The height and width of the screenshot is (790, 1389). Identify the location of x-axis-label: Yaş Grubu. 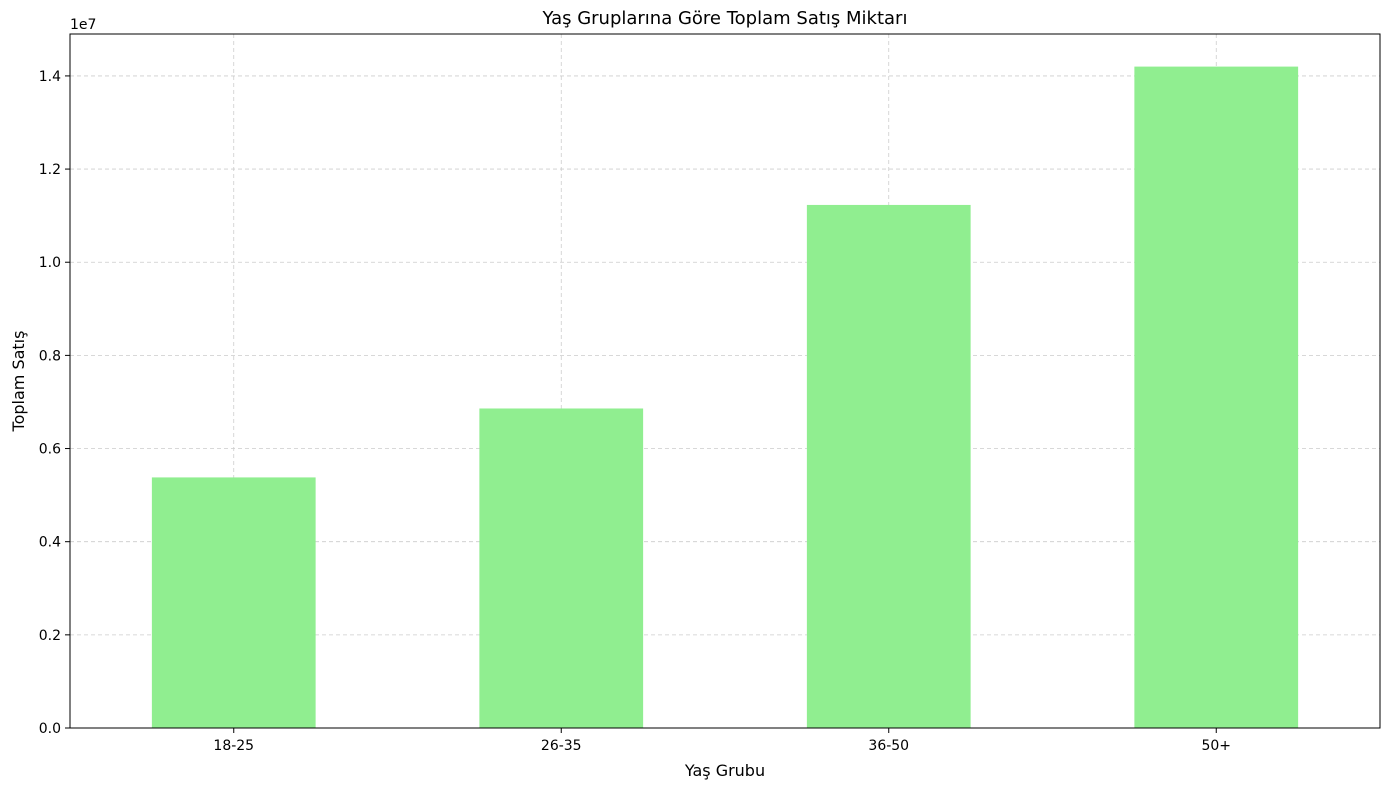
(724, 770).